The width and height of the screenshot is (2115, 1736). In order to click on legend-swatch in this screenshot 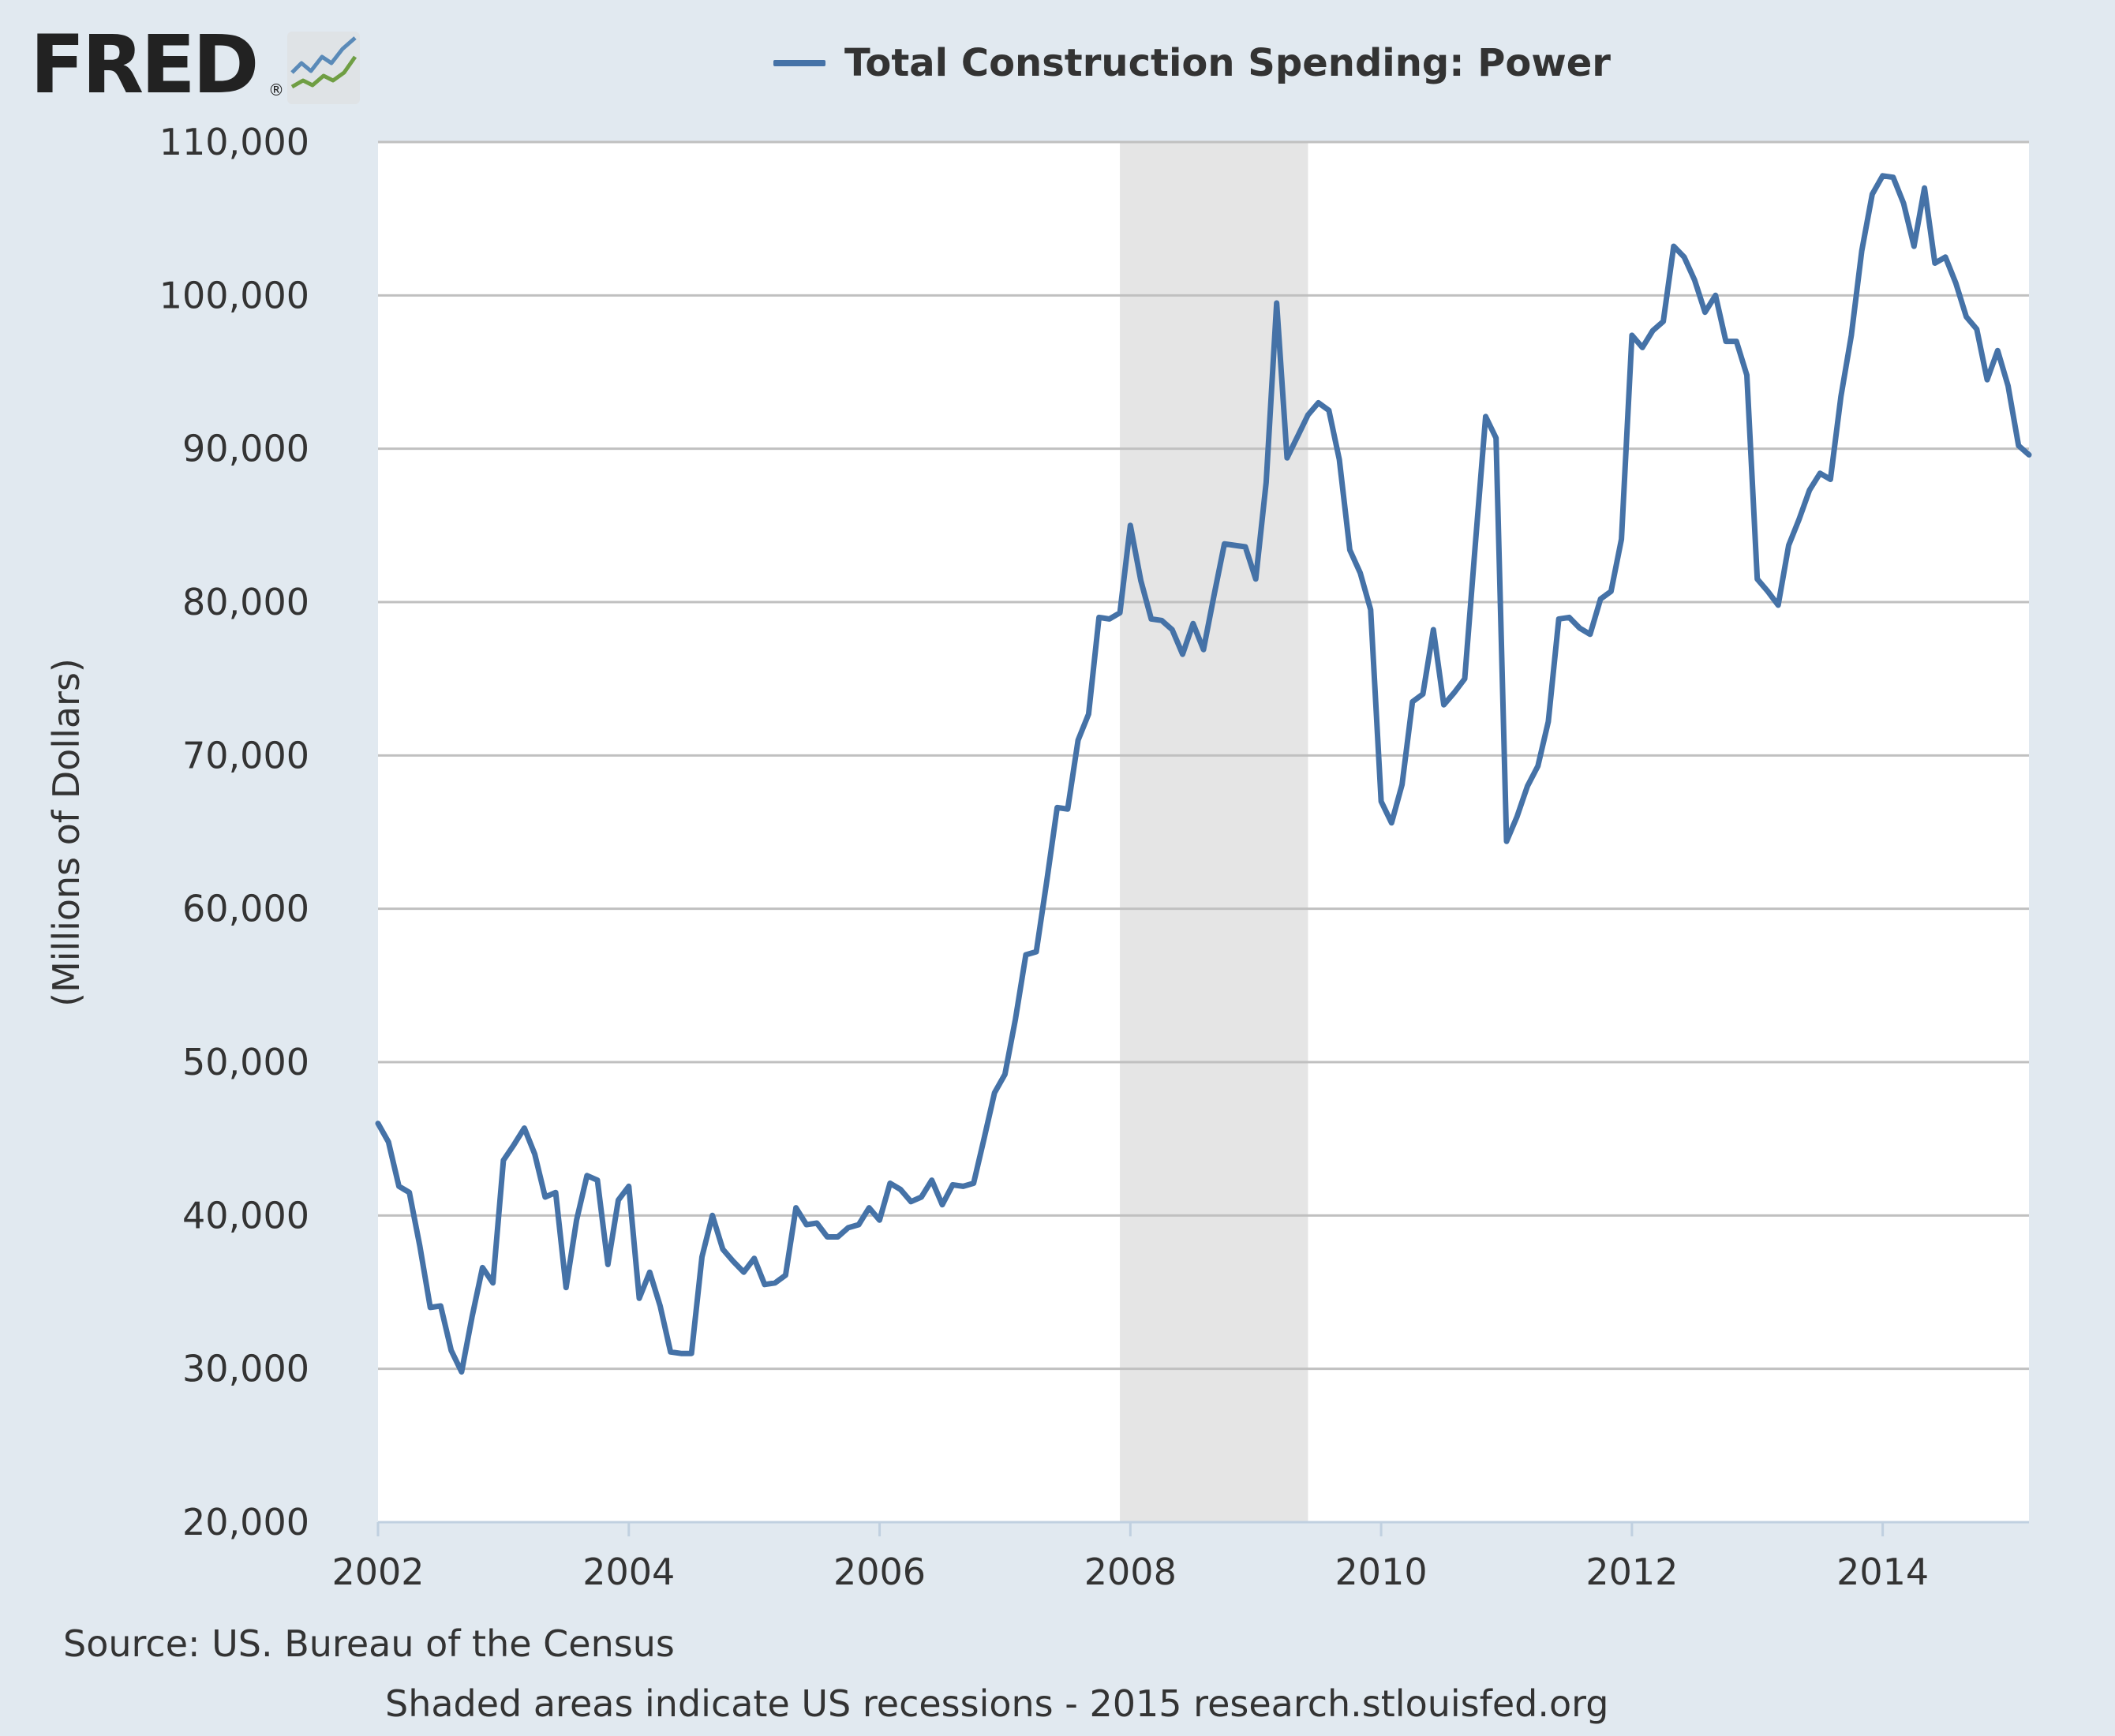, I will do `click(799, 63)`.